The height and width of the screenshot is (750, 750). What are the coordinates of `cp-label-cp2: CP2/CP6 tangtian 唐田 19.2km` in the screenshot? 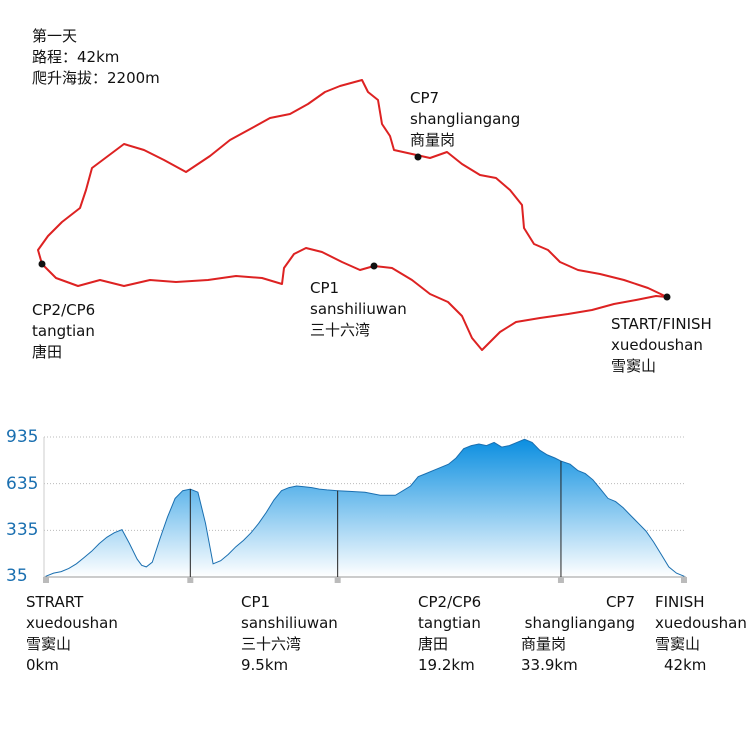 It's located at (450, 633).